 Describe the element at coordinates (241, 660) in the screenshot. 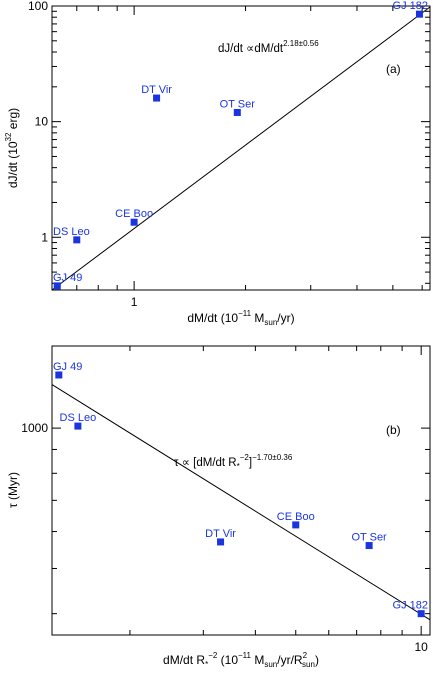

I see `panel-b-xlabel: dM/dt R*−2 (10−11 Msun/yr/R2 sun)` at that location.